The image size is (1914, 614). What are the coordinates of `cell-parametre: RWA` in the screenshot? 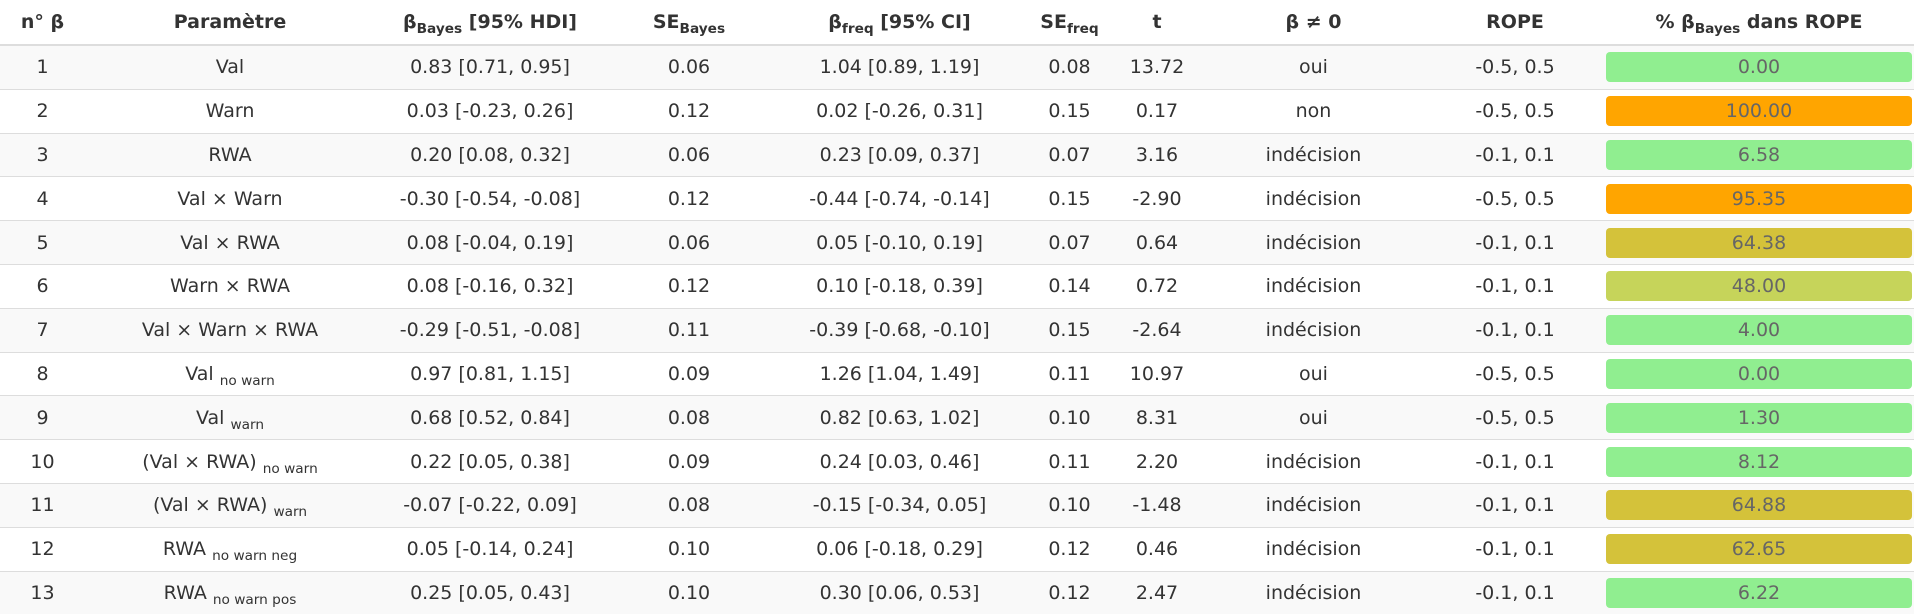 It's located at (230, 154).